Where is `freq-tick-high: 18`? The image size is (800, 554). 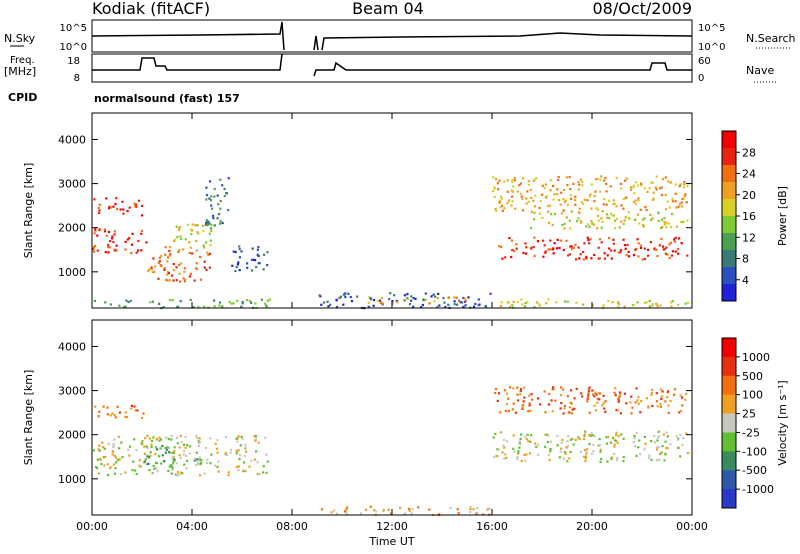 freq-tick-high: 18 is located at coordinates (73, 61).